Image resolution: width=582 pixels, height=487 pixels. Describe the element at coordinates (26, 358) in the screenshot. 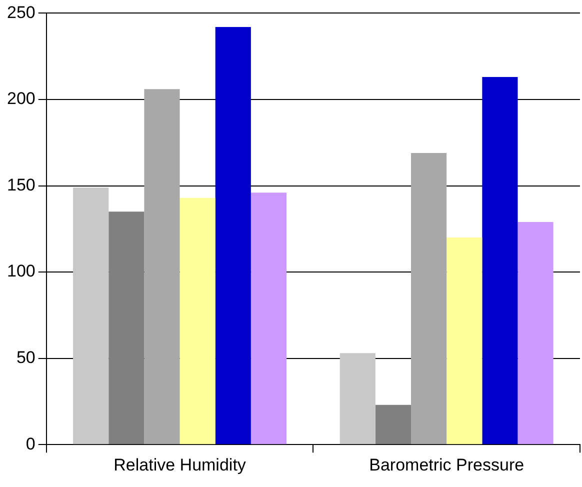

I see `y-tick-label: 50` at that location.